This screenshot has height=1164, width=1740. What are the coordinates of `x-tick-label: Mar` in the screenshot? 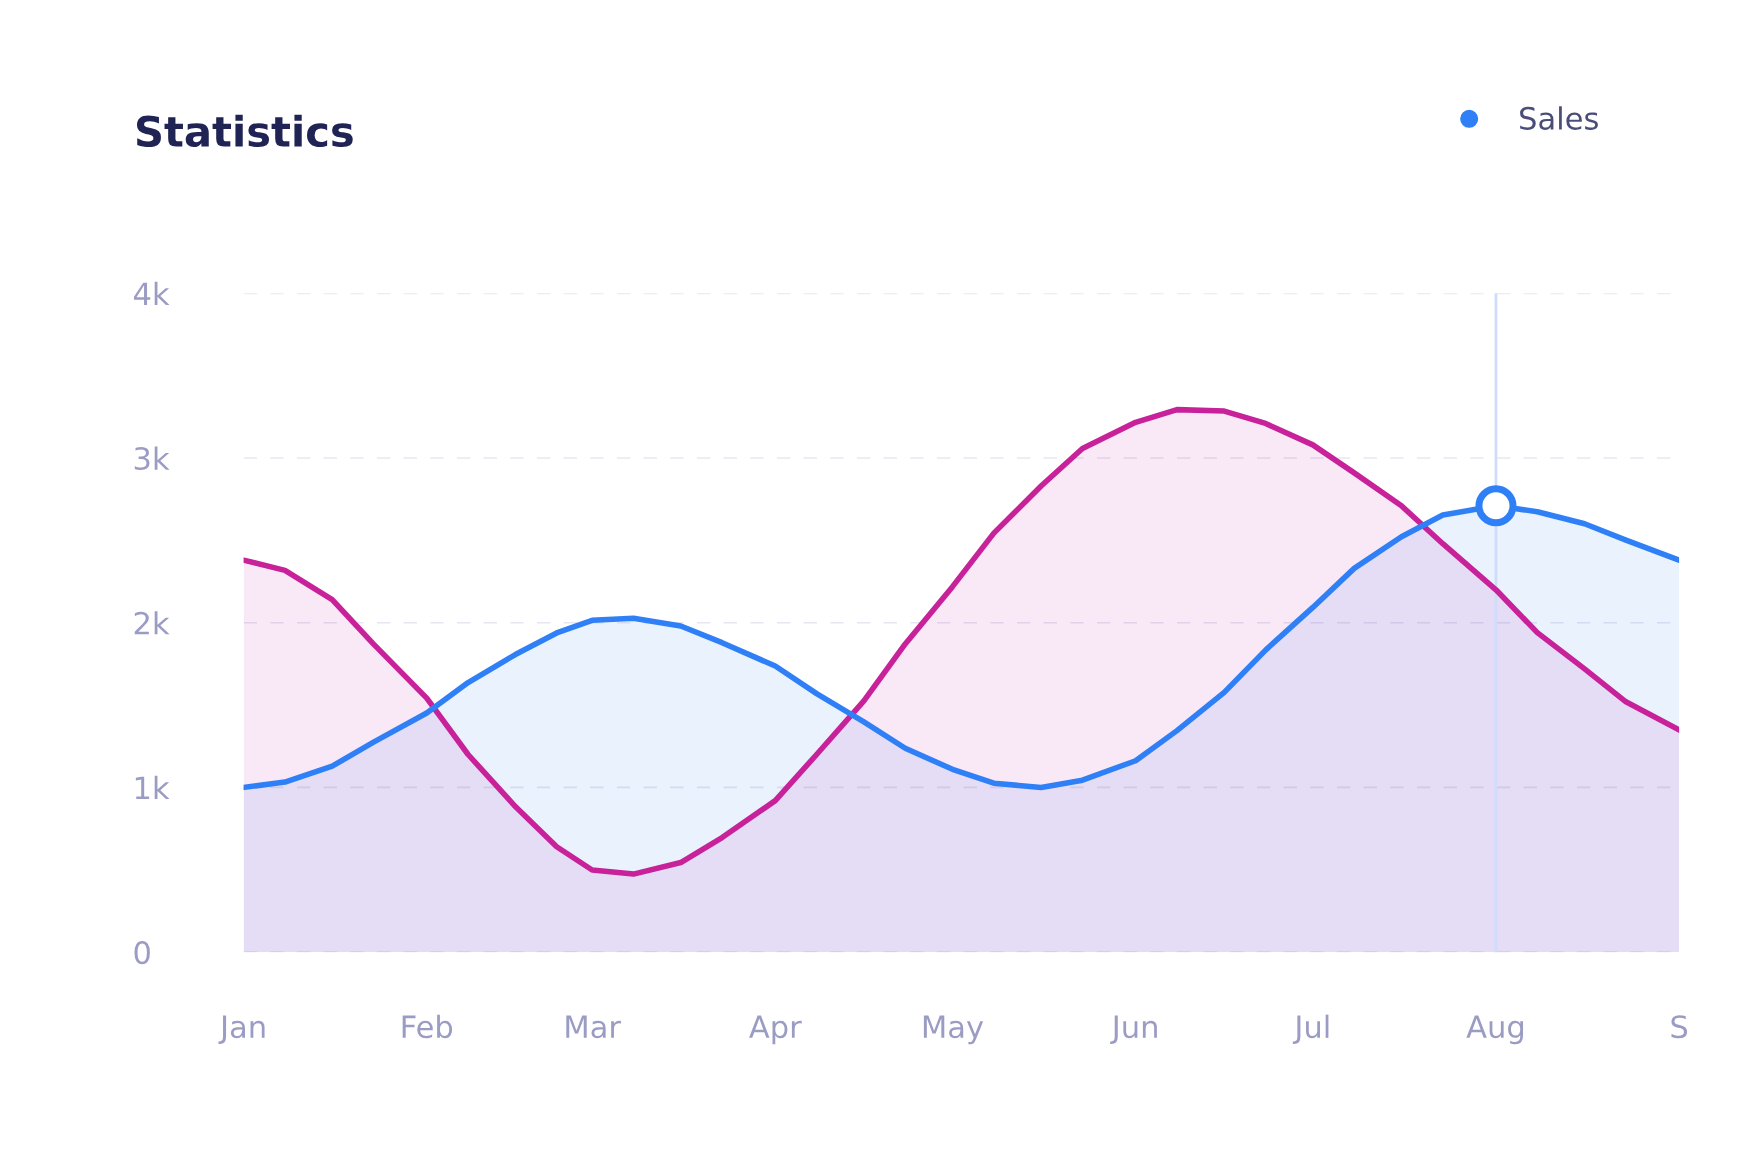 It's located at (593, 1027).